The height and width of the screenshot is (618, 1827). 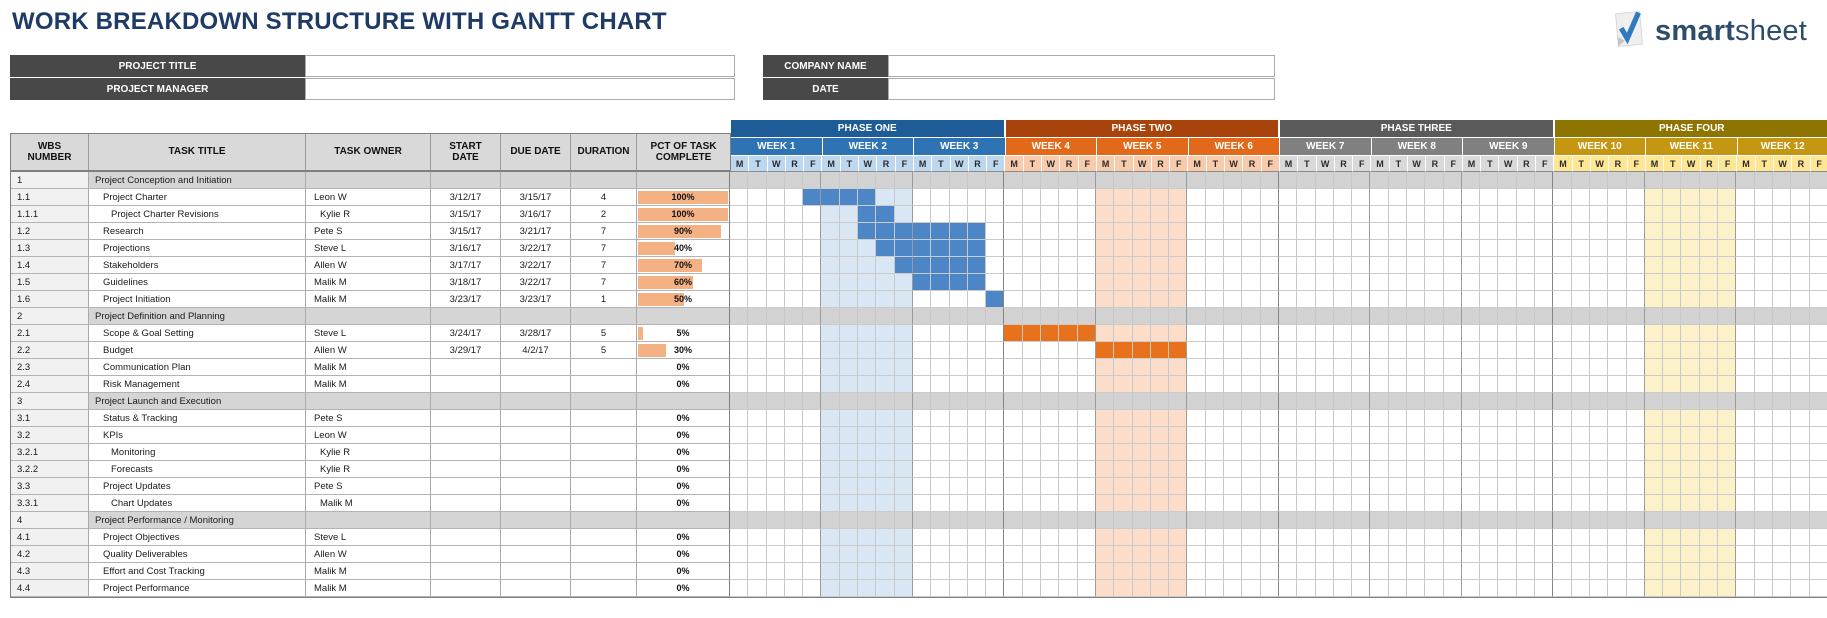 What do you see at coordinates (368, 350) in the screenshot?
I see `task-owner-cell: Allen W` at bounding box center [368, 350].